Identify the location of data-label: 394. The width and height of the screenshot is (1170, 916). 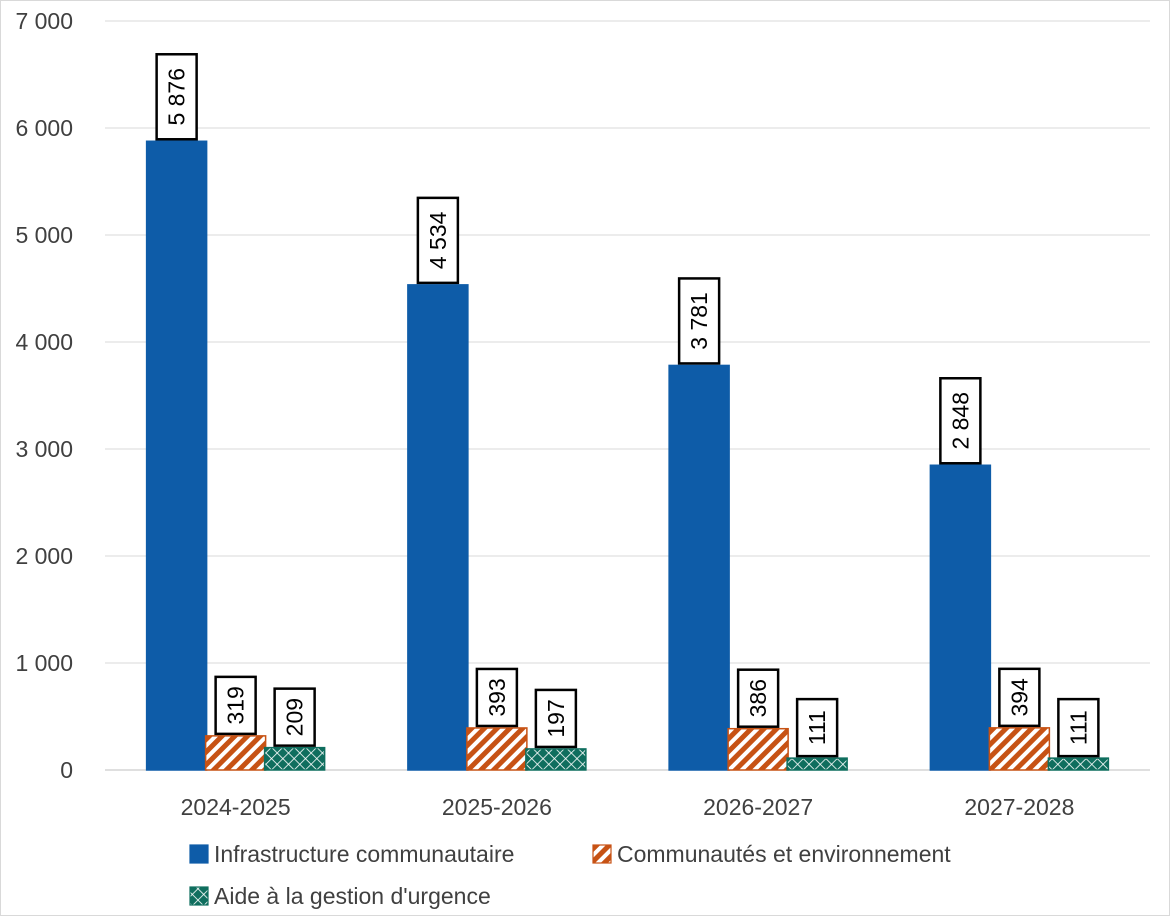
(1019, 697).